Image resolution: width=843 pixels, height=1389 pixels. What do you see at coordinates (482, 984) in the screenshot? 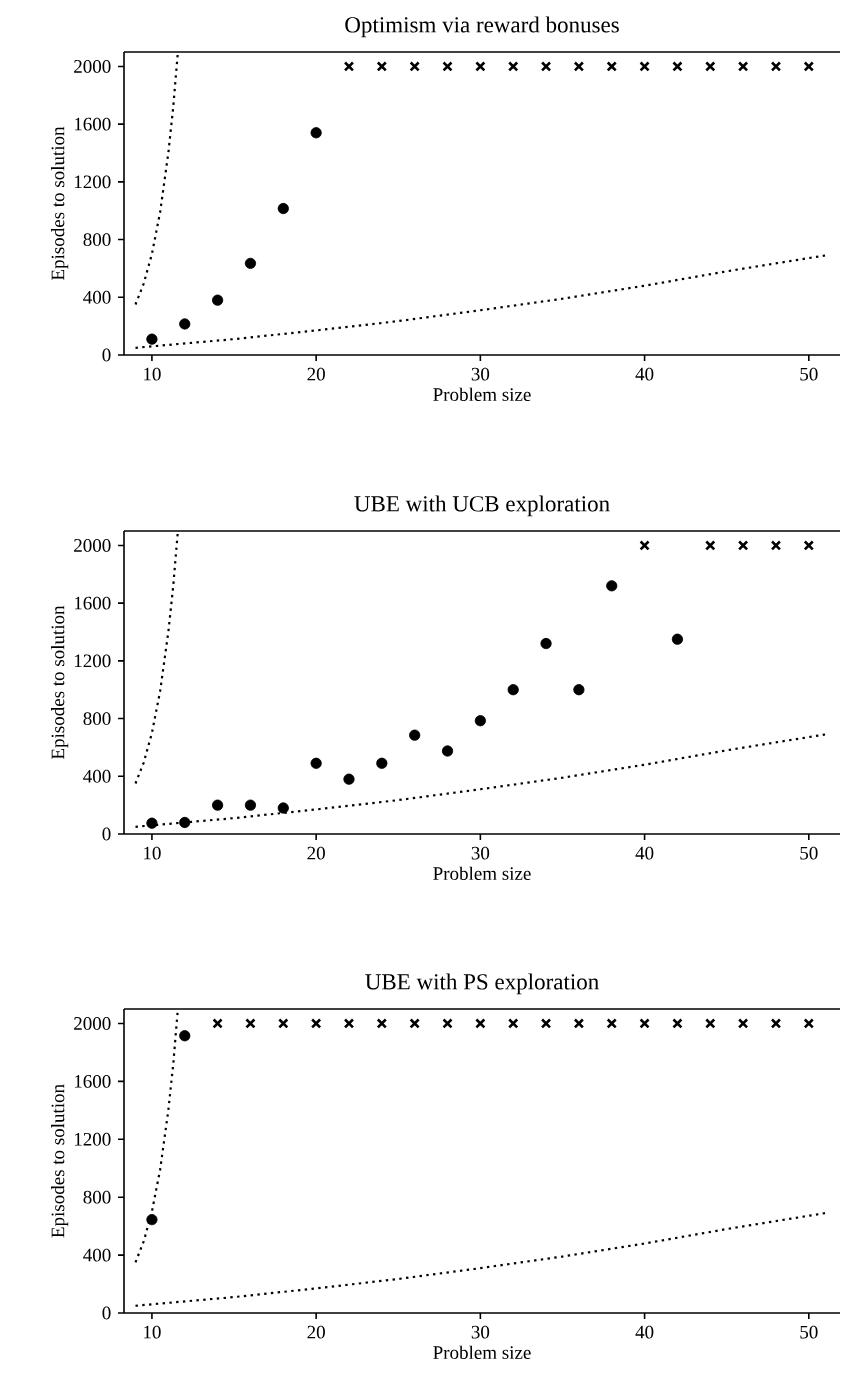
I see `chart-title: UBE with PS exploration` at bounding box center [482, 984].